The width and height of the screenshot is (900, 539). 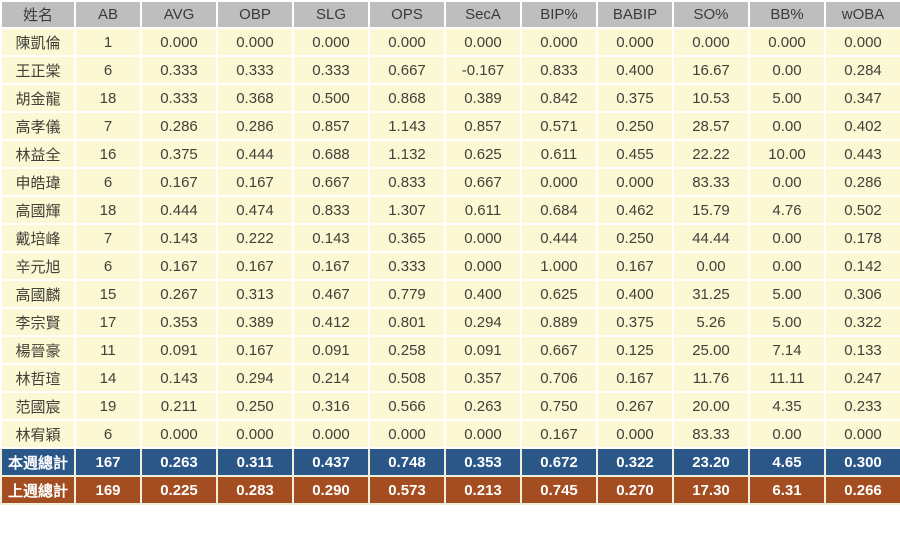 What do you see at coordinates (38, 266) in the screenshot?
I see `player-name-cell: 辛元旭` at bounding box center [38, 266].